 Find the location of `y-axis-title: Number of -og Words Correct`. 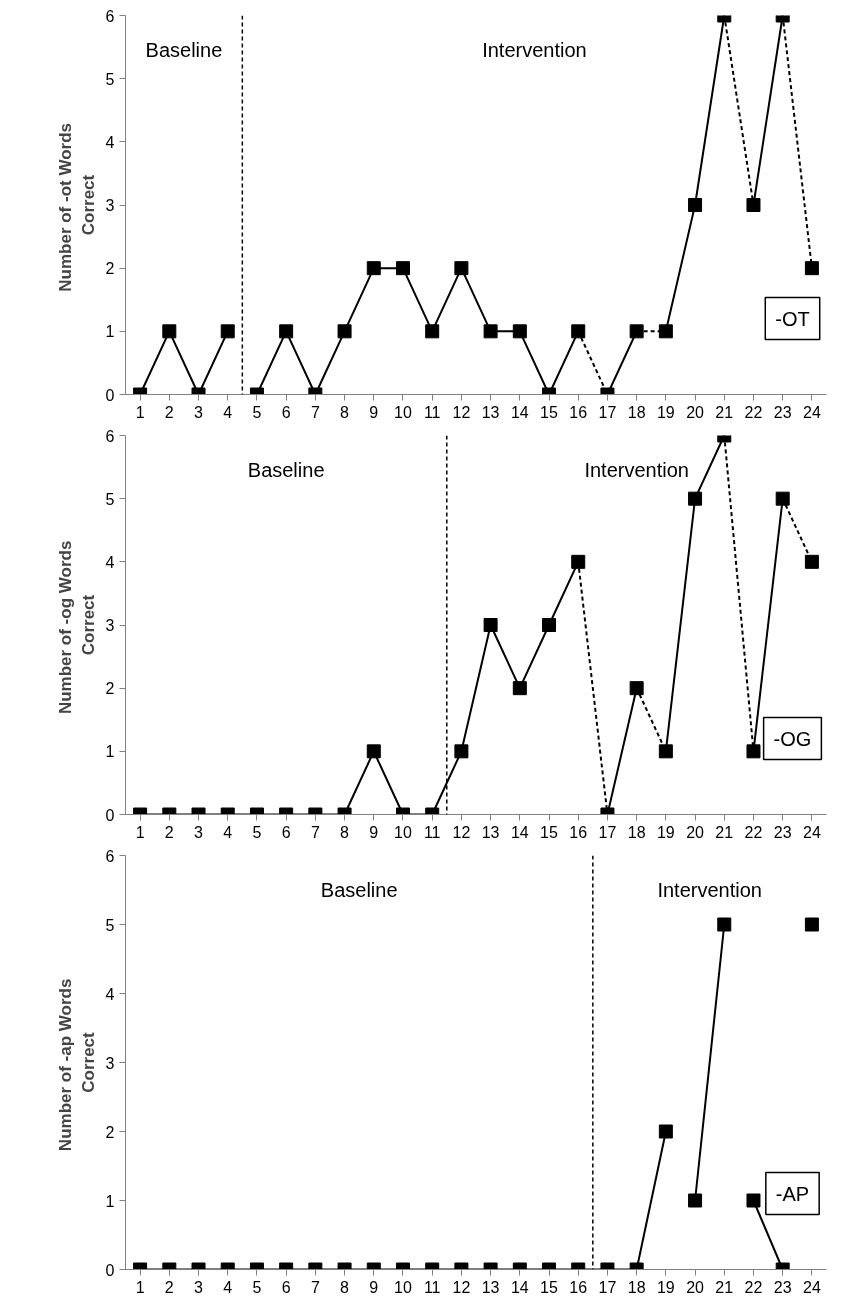

y-axis-title: Number of -og Words Correct is located at coordinates (76, 627).